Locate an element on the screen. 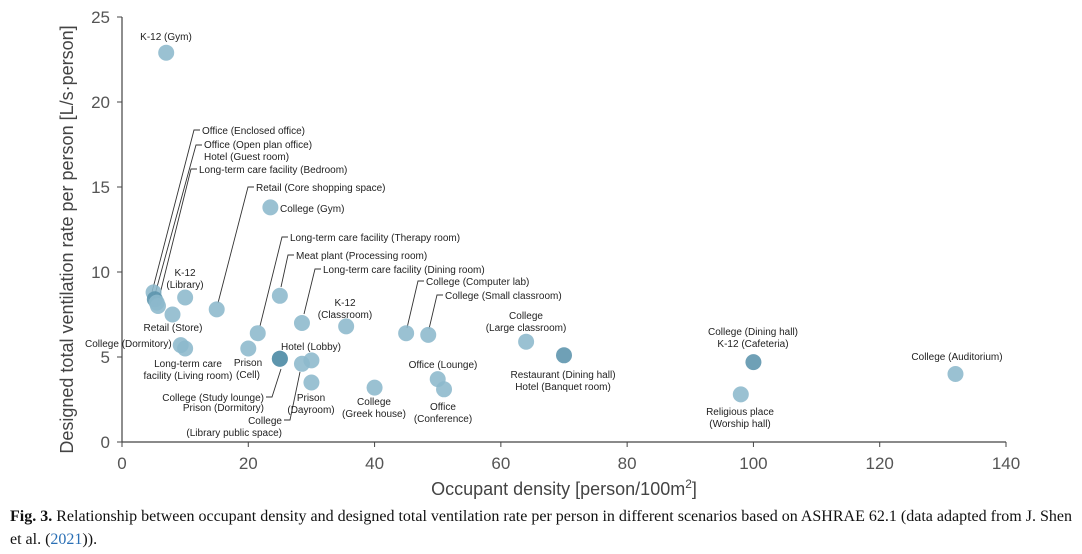  point-label: Religious place (Worship hall) is located at coordinates (740, 418).